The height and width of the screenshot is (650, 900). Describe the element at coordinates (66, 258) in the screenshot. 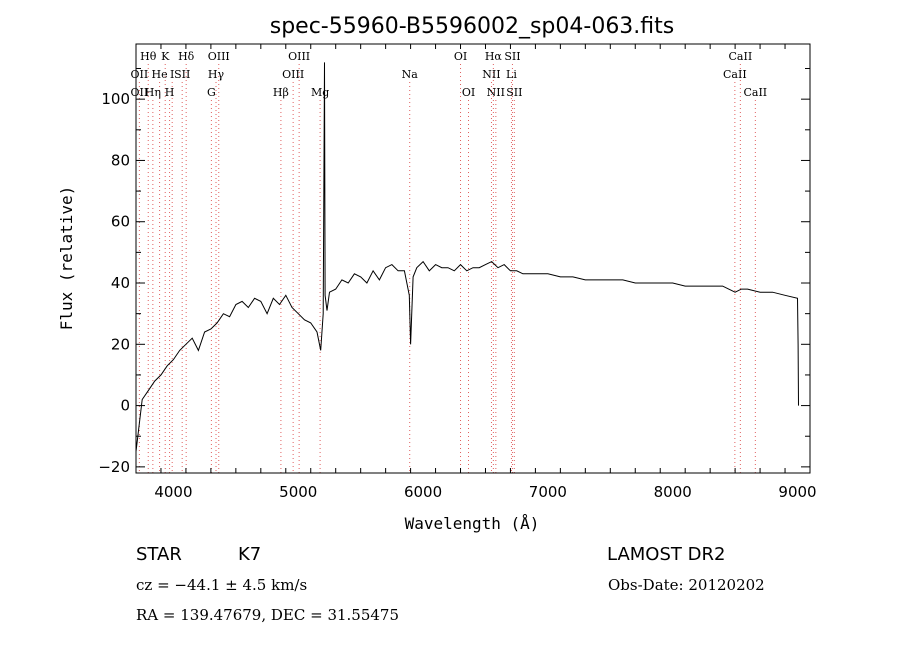

I see `y-axis-label: Flux (relative)` at that location.